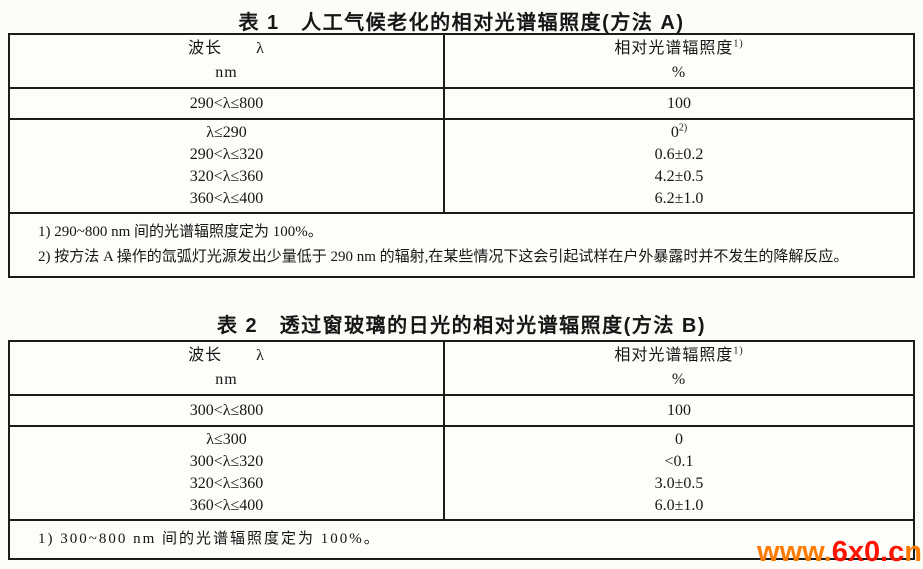  Describe the element at coordinates (227, 473) in the screenshot. I see `table2-band-ranges: λ≤300 300<λ≤320 320<λ≤360 360<λ≤400` at that location.